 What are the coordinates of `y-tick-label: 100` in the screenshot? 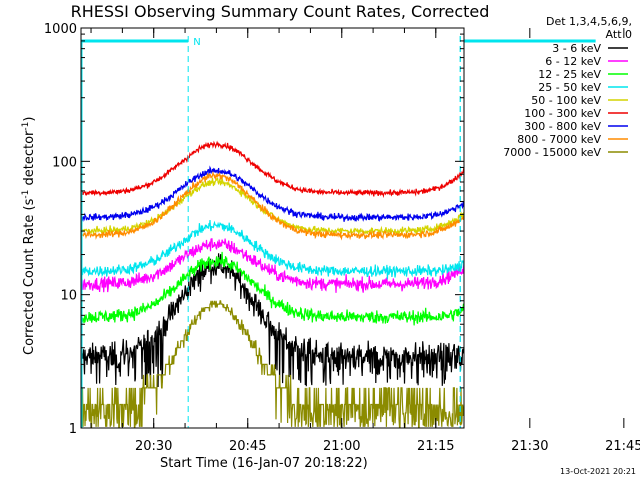 It's located at (64, 162).